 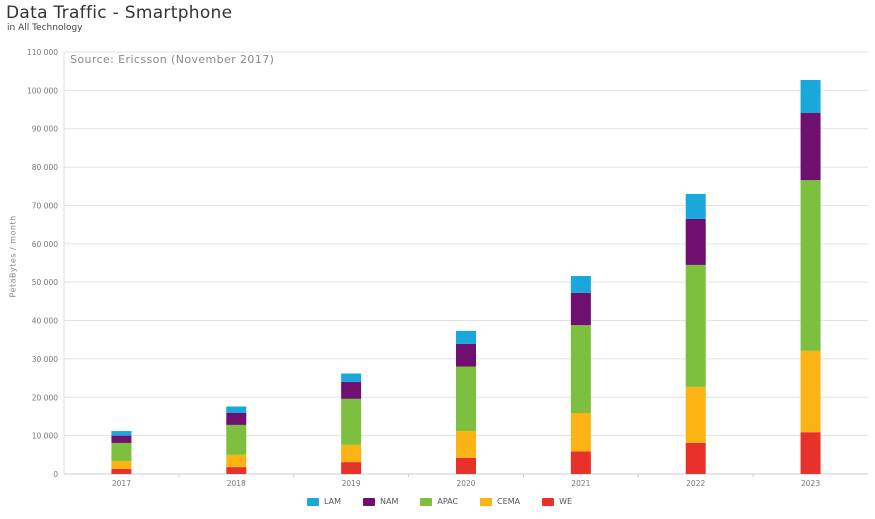 I want to click on legend-item-cema: CEMA, so click(x=500, y=501).